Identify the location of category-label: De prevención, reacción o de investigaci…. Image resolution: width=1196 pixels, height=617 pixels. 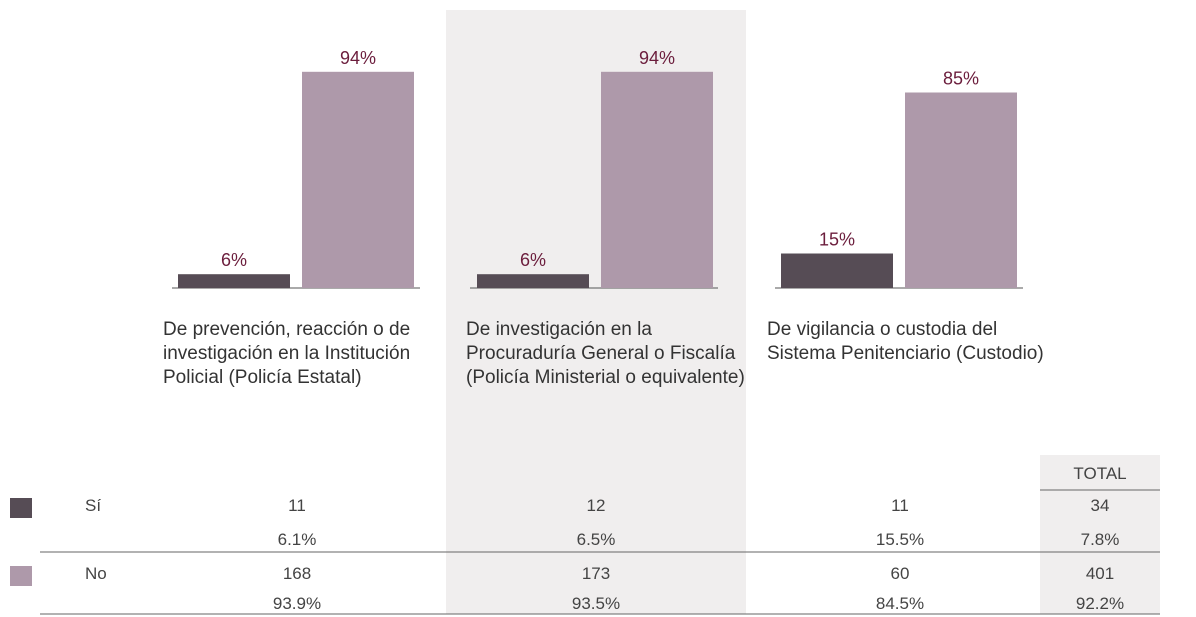
(287, 353).